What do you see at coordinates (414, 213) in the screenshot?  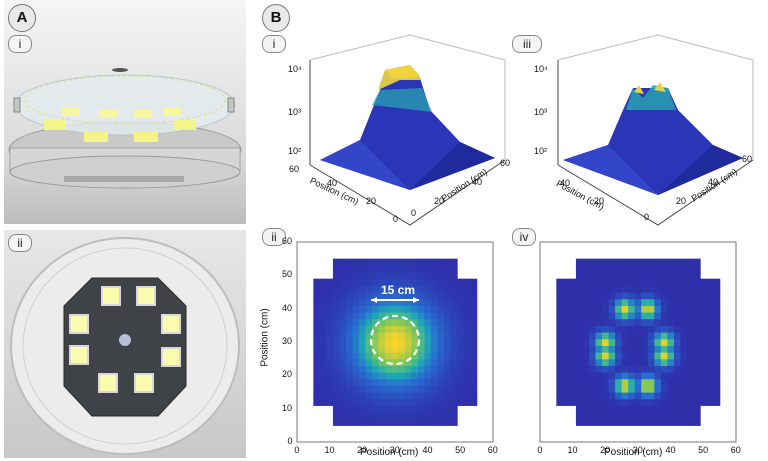 I see `y-tick-0-i: 0` at bounding box center [414, 213].